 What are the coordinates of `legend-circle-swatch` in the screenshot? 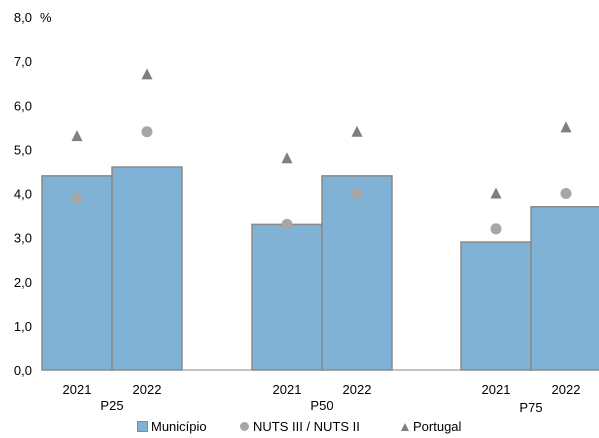 It's located at (244, 426).